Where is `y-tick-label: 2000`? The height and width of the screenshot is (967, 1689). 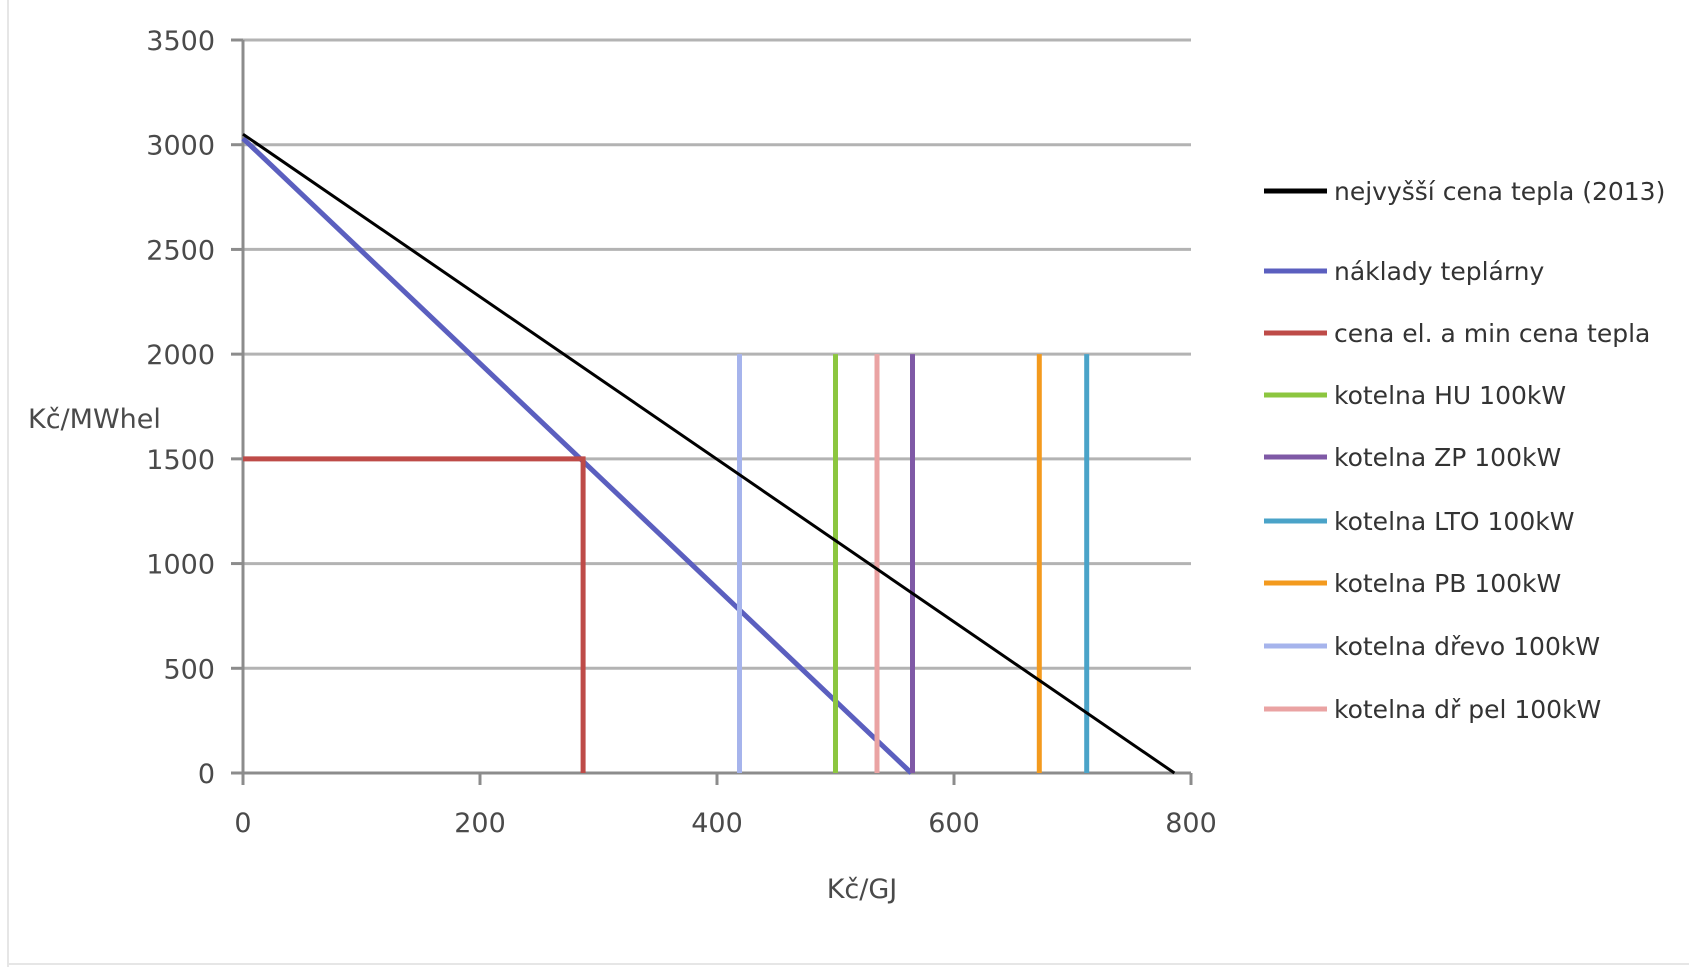 y-tick-label: 2000 is located at coordinates (180, 355).